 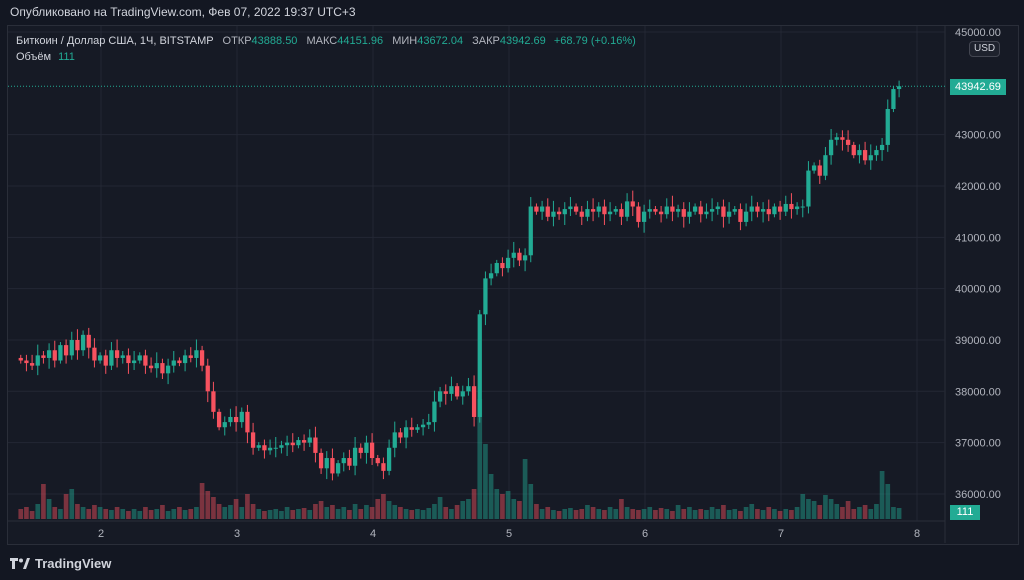 I want to click on tradingview-logo: TradingView, so click(x=60, y=563).